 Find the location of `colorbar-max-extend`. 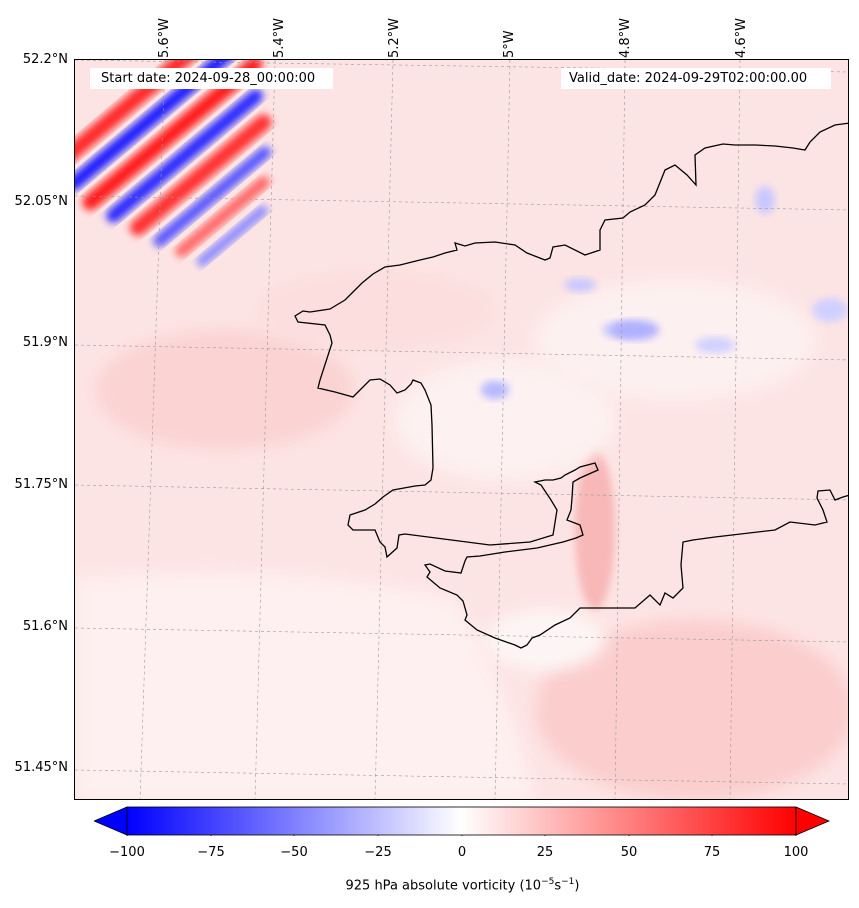

colorbar-max-extend is located at coordinates (812, 821).